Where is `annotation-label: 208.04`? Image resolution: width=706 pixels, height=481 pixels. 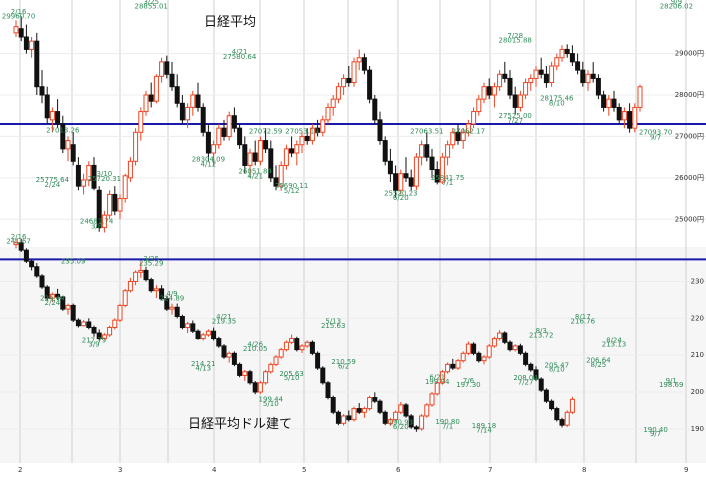
annotation-label: 208.04 is located at coordinates (525, 378).